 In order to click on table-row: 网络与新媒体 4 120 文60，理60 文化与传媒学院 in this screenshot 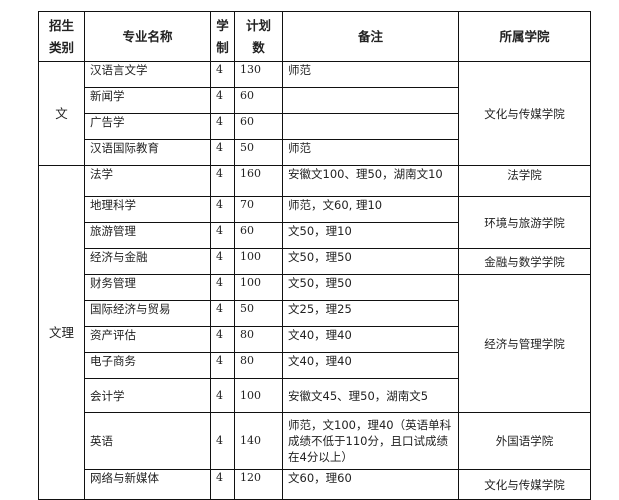, I will do `click(315, 484)`.